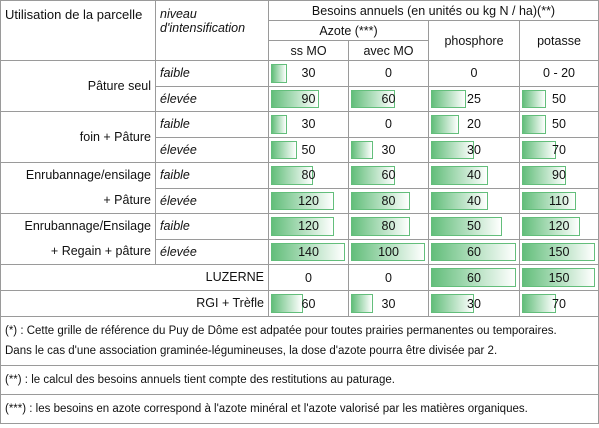 This screenshot has width=599, height=428. I want to click on value-cell: 50, so click(558, 98).